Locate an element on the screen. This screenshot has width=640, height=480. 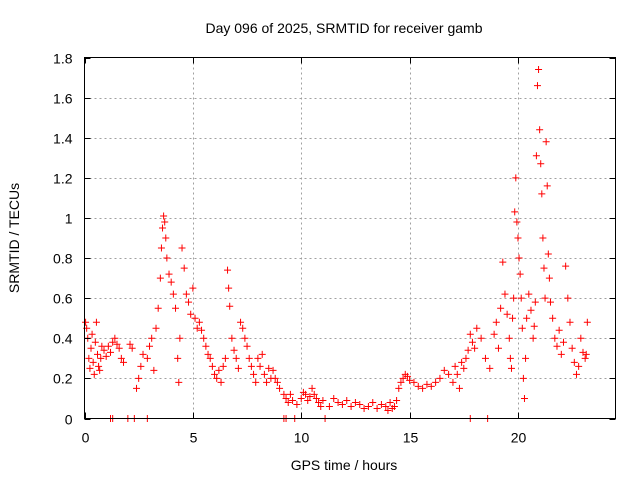
y-tick-label: 1.2 is located at coordinates (63, 179).